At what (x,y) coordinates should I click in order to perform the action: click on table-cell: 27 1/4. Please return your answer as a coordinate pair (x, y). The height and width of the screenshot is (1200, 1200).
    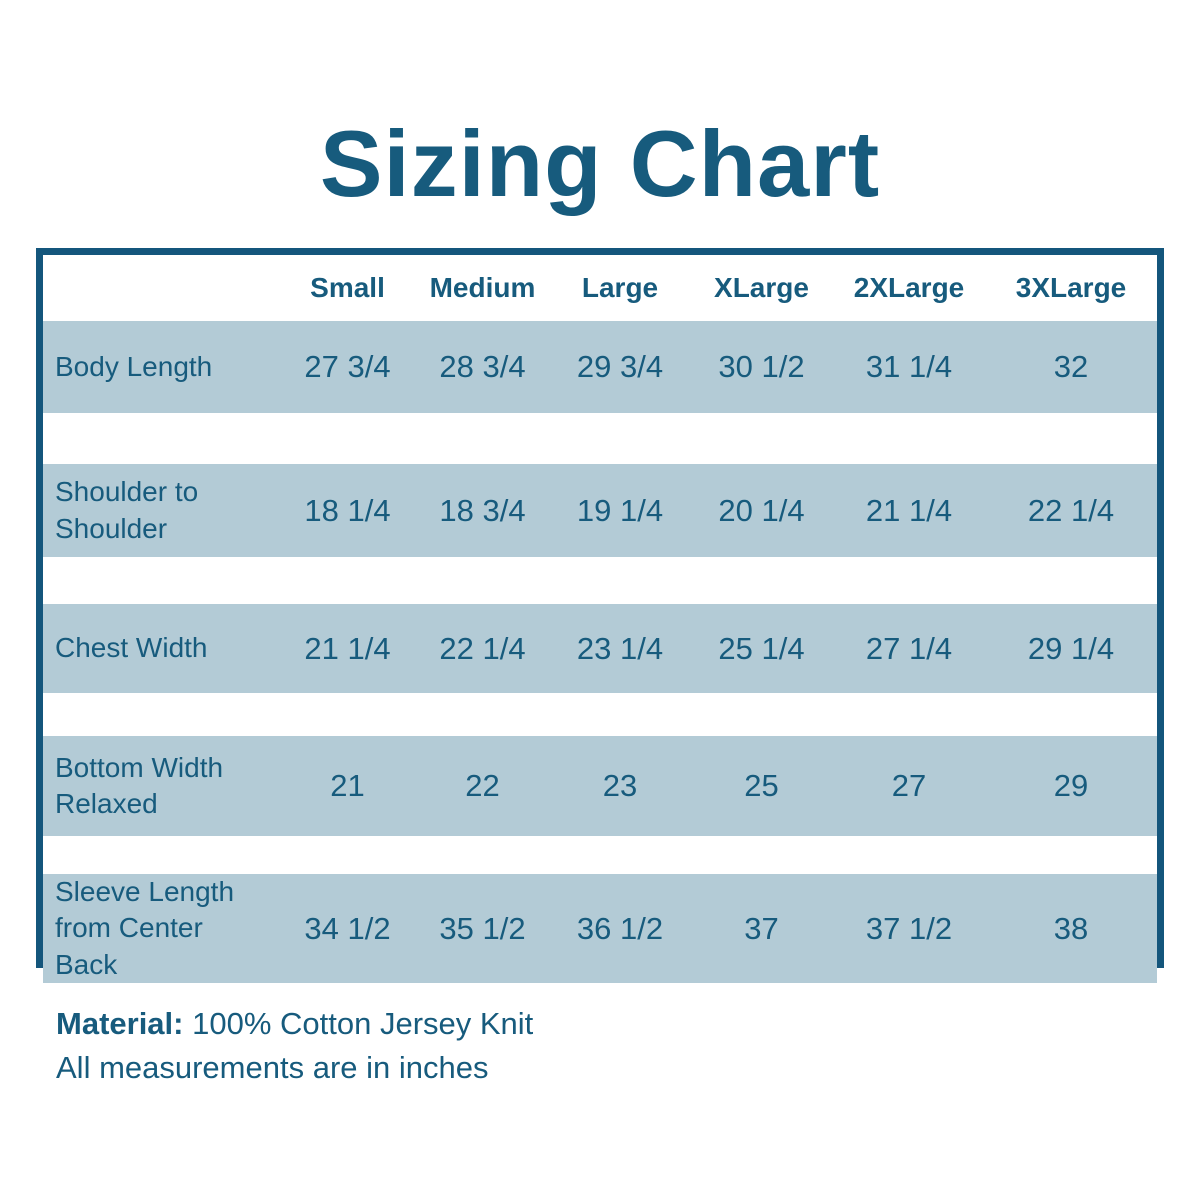
    Looking at the image, I should click on (909, 648).